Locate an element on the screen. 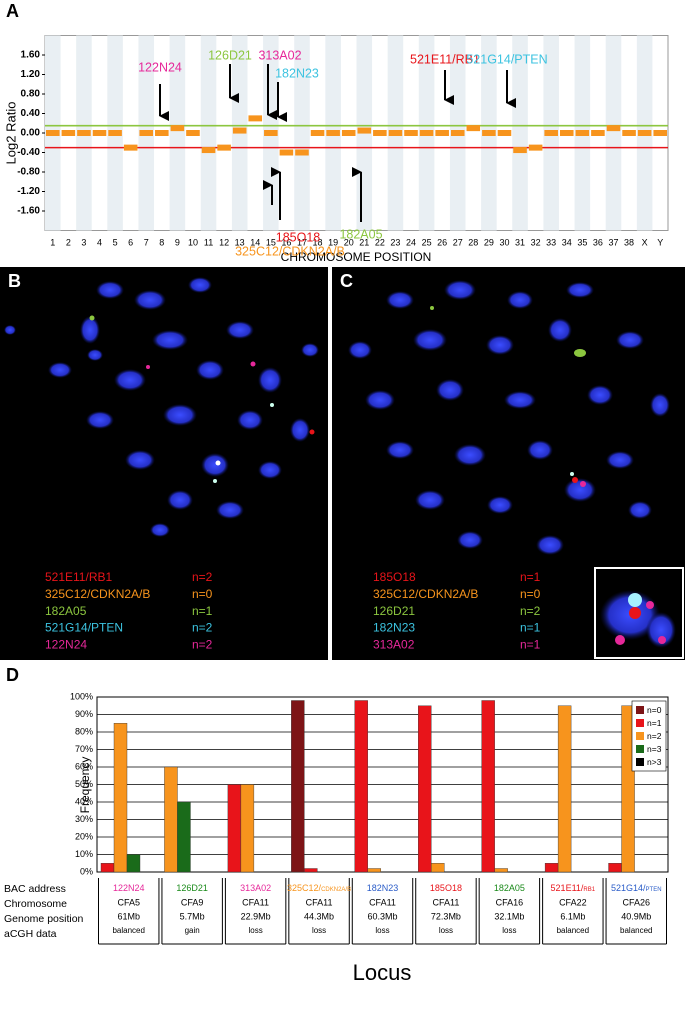 The height and width of the screenshot is (1018, 685). annotation: 182A05 is located at coordinates (360, 234).